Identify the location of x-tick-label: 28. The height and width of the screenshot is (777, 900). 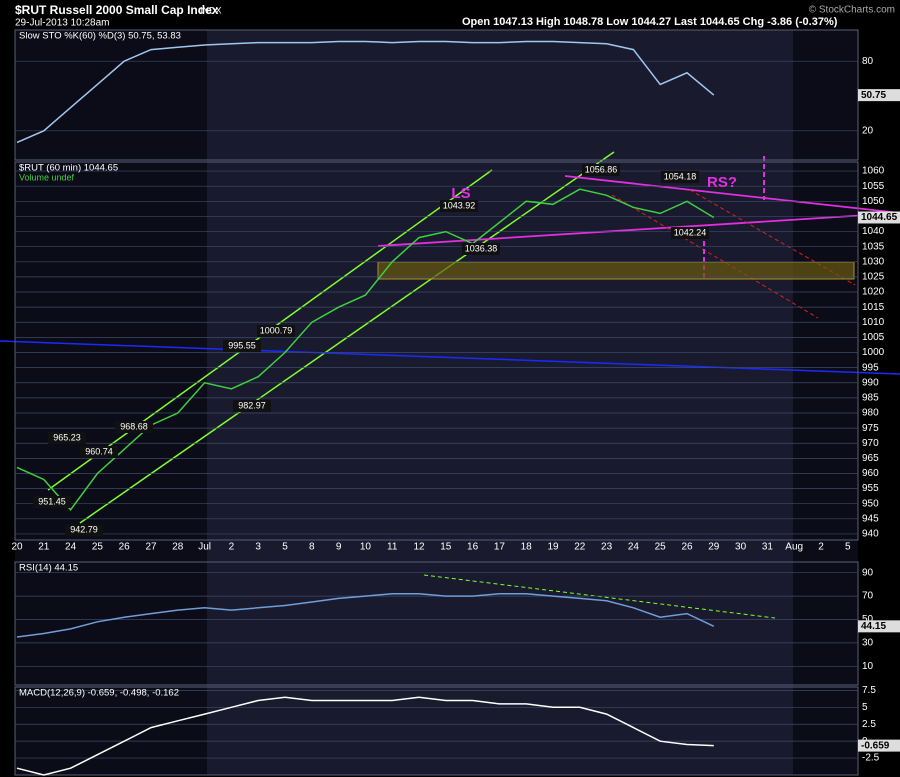
(178, 547).